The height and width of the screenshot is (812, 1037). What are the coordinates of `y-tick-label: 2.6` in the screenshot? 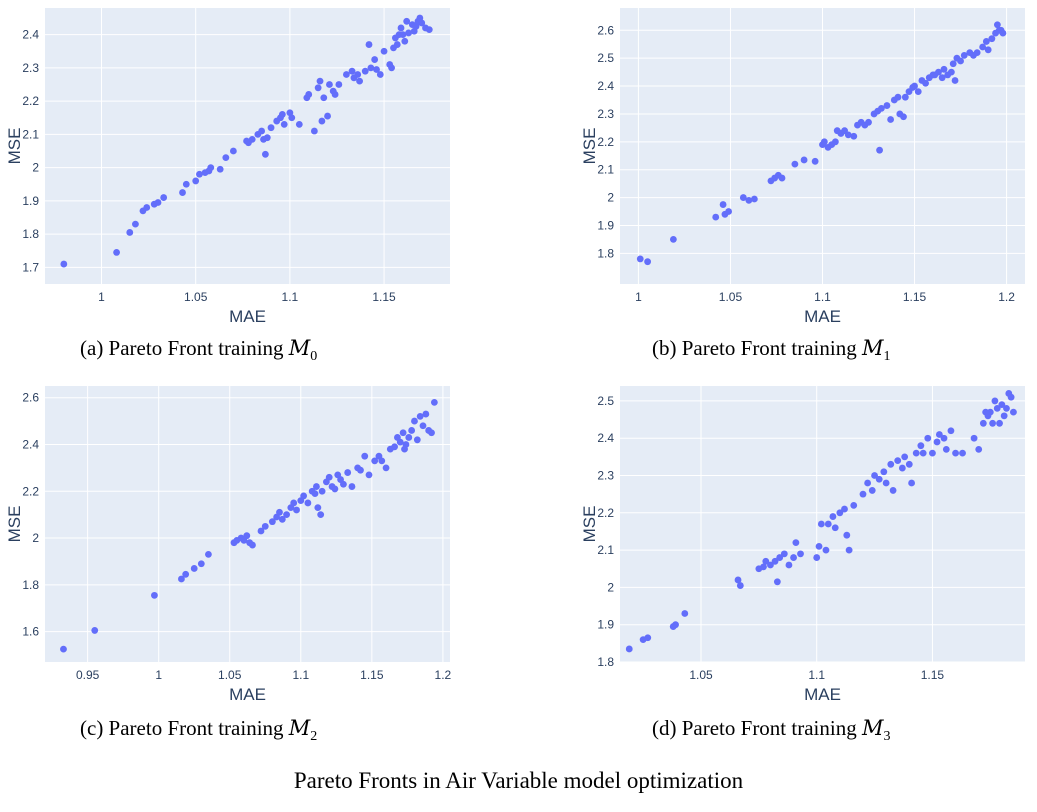 It's located at (30, 398).